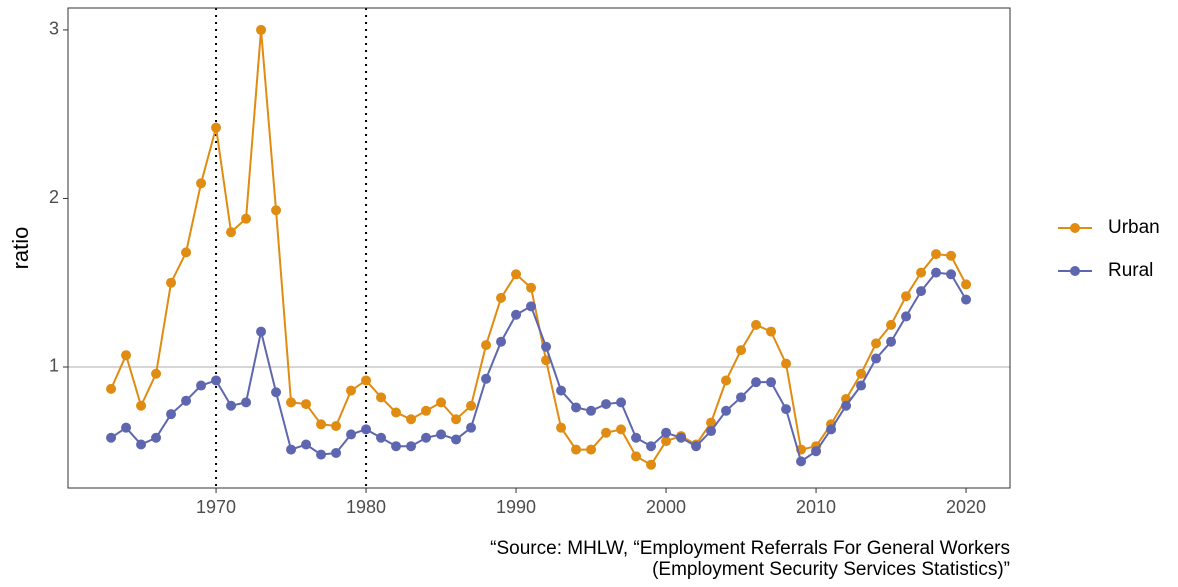 The width and height of the screenshot is (1178, 587). I want to click on x-tick-label: 2010, so click(816, 507).